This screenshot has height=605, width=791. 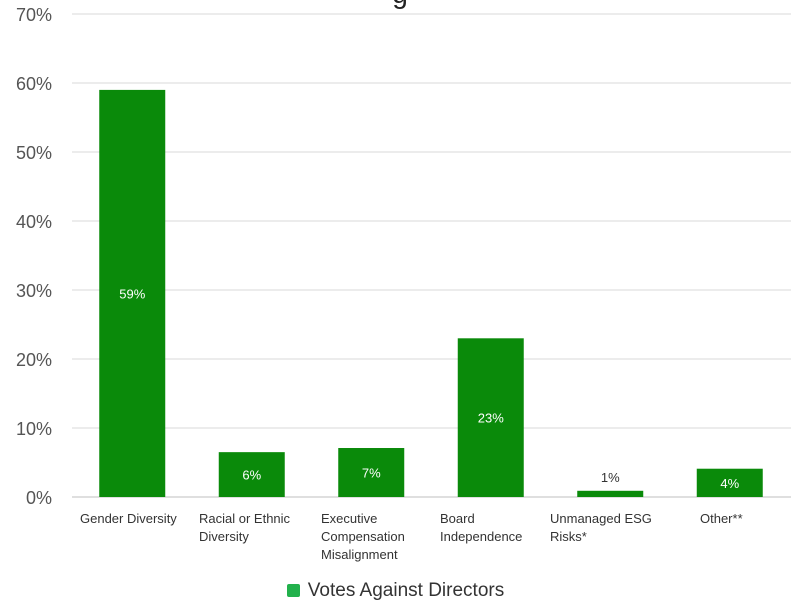 I want to click on data-label: 7%, so click(x=371, y=473).